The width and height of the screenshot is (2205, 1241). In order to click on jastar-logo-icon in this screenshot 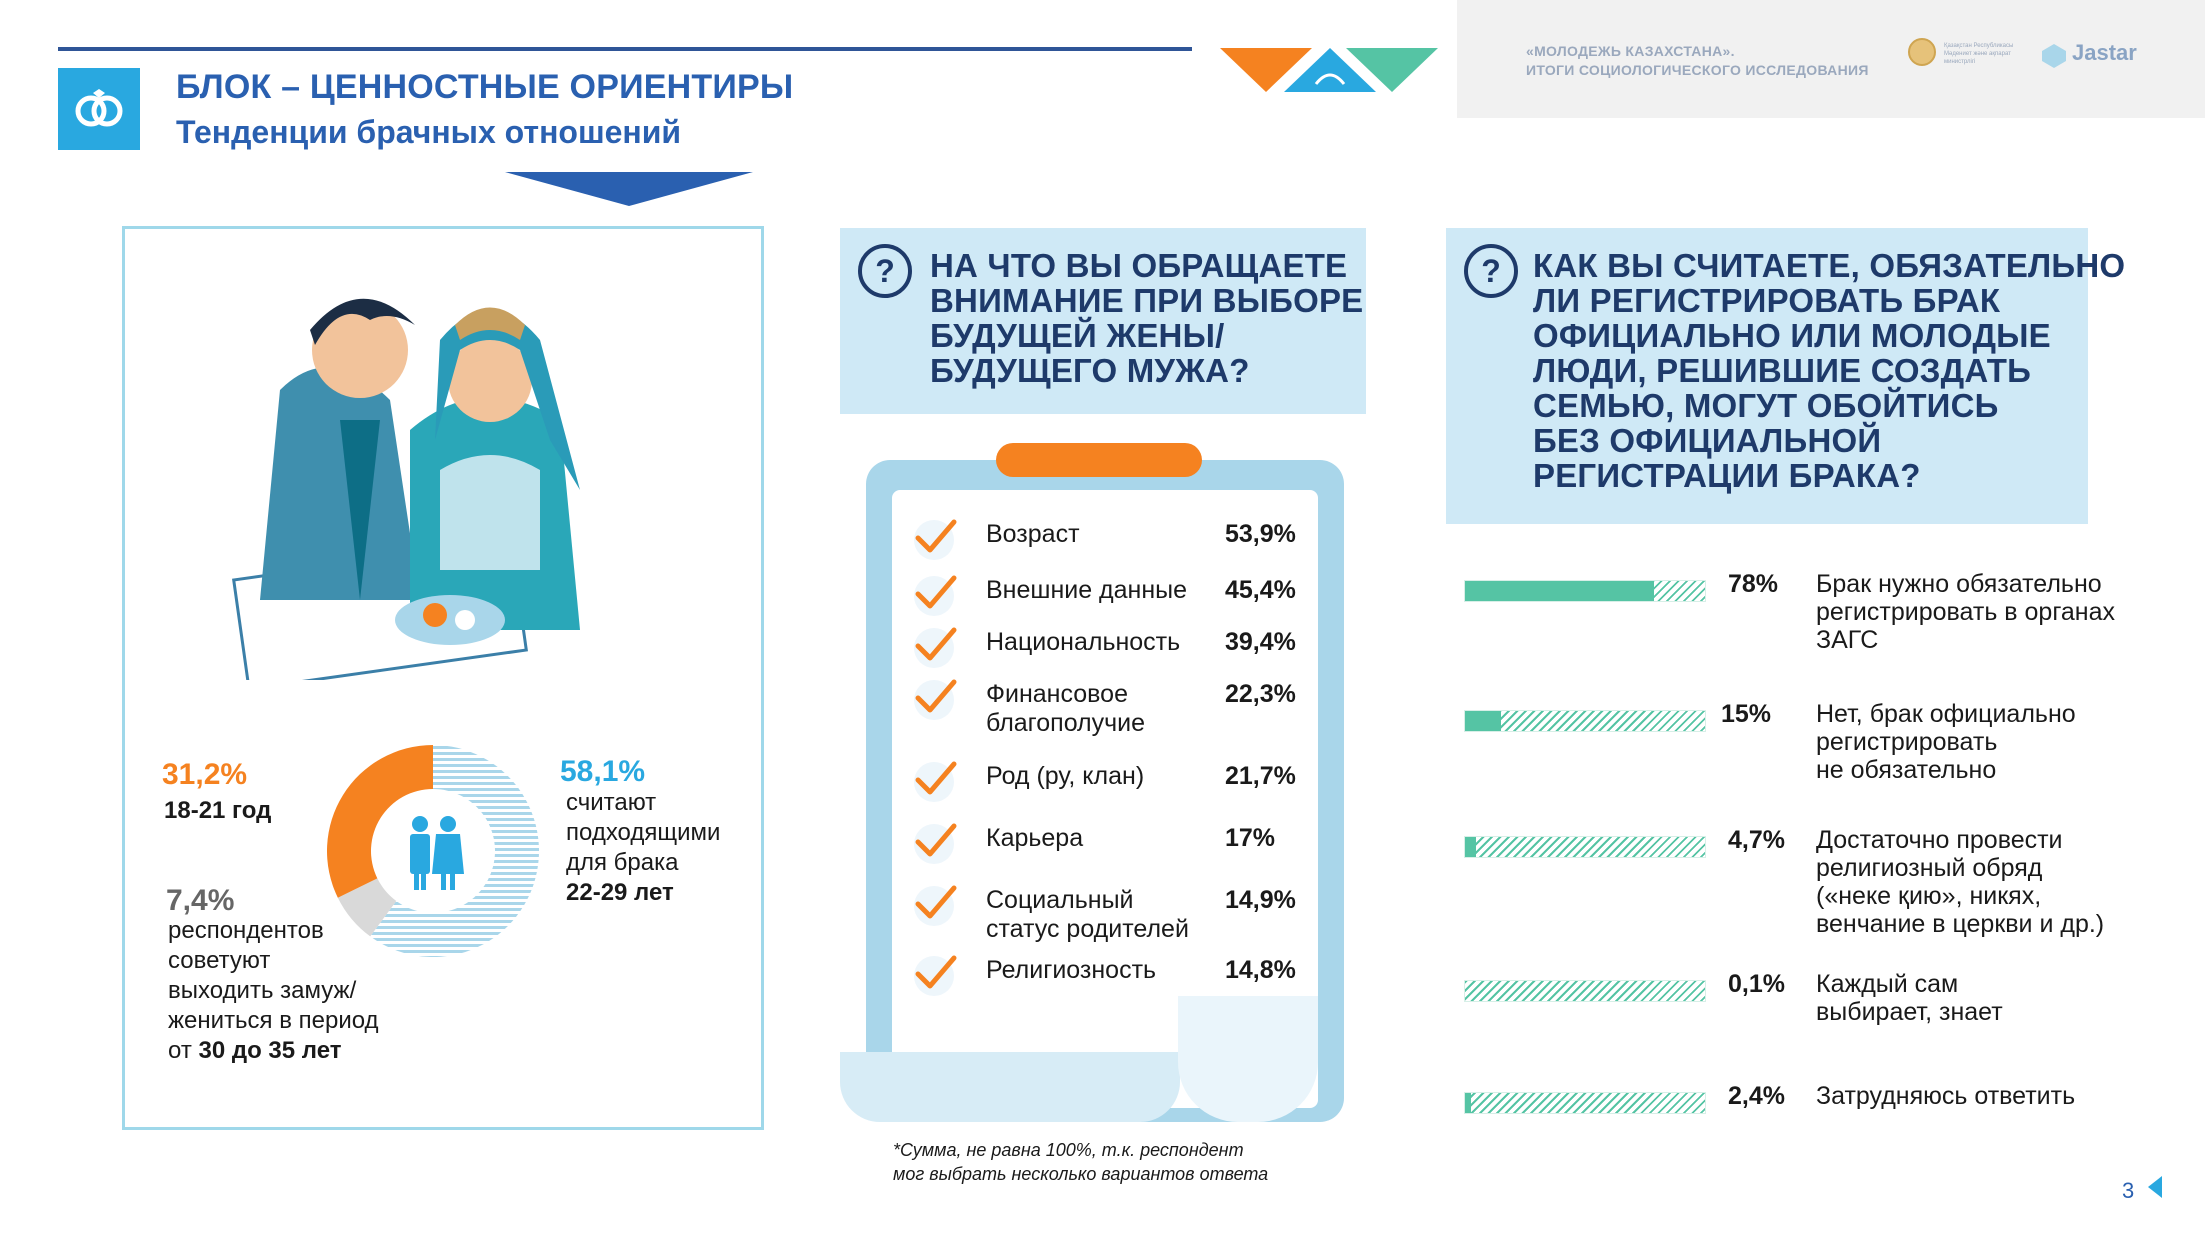, I will do `click(2054, 56)`.